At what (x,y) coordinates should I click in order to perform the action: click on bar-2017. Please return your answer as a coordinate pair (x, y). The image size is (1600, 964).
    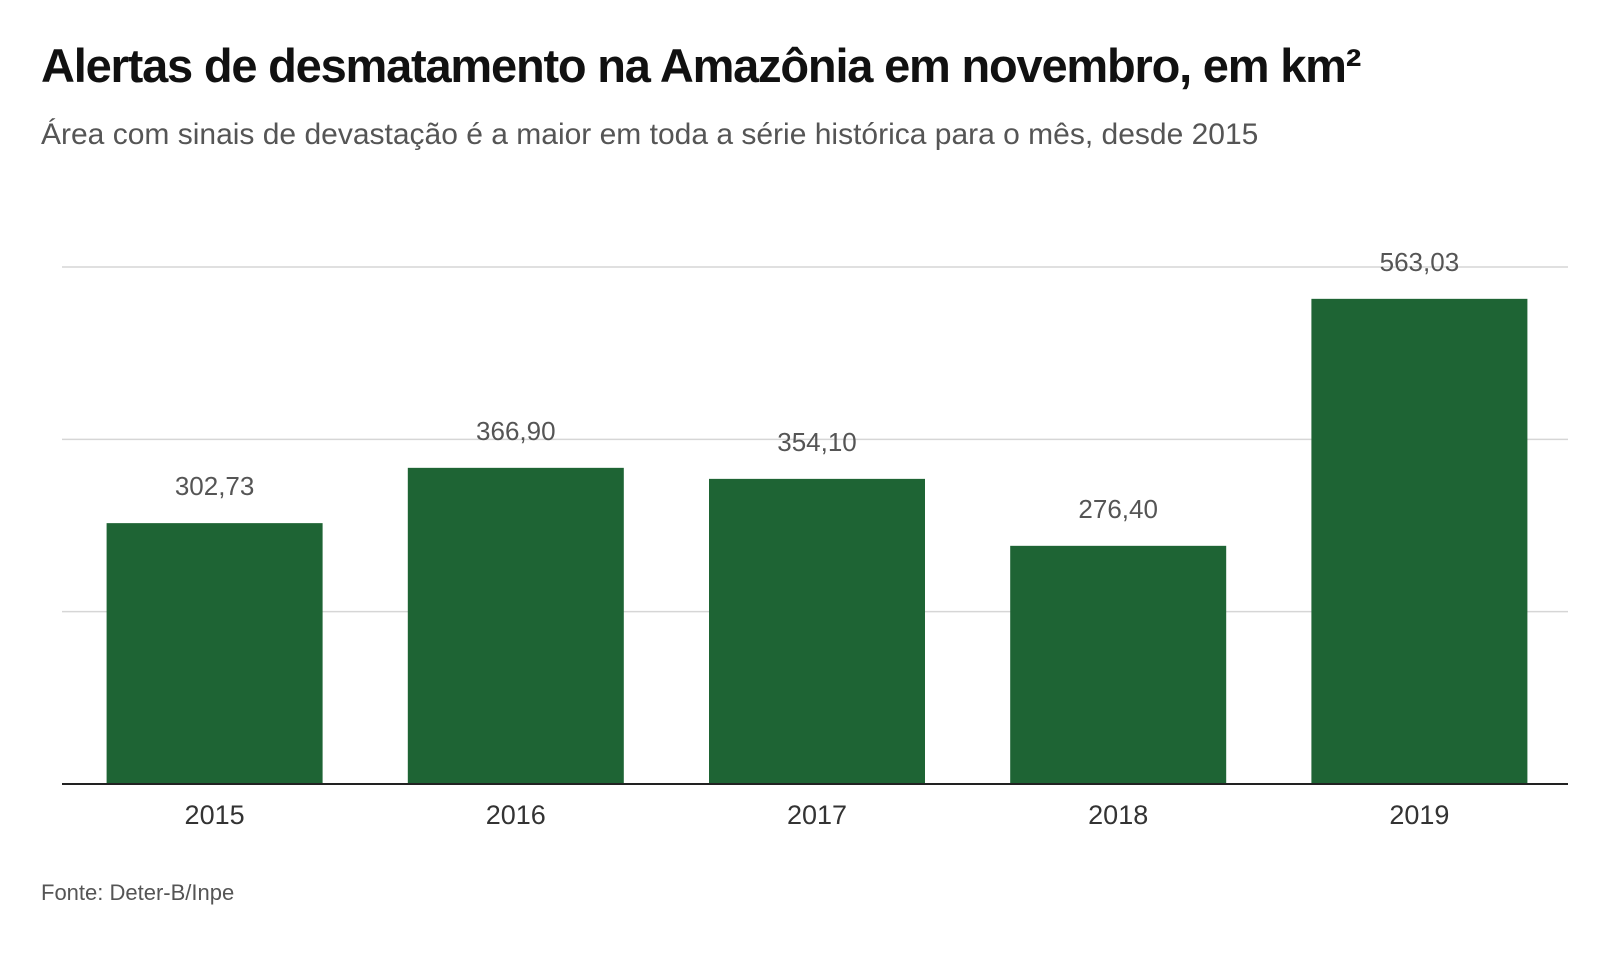
    Looking at the image, I should click on (817, 631).